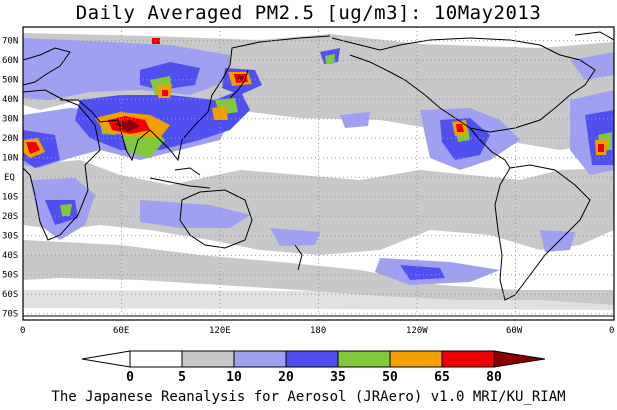  What do you see at coordinates (308, 13) in the screenshot?
I see `map-title: Daily Averaged PM2.5 [ug/m3]: 10May2013` at bounding box center [308, 13].